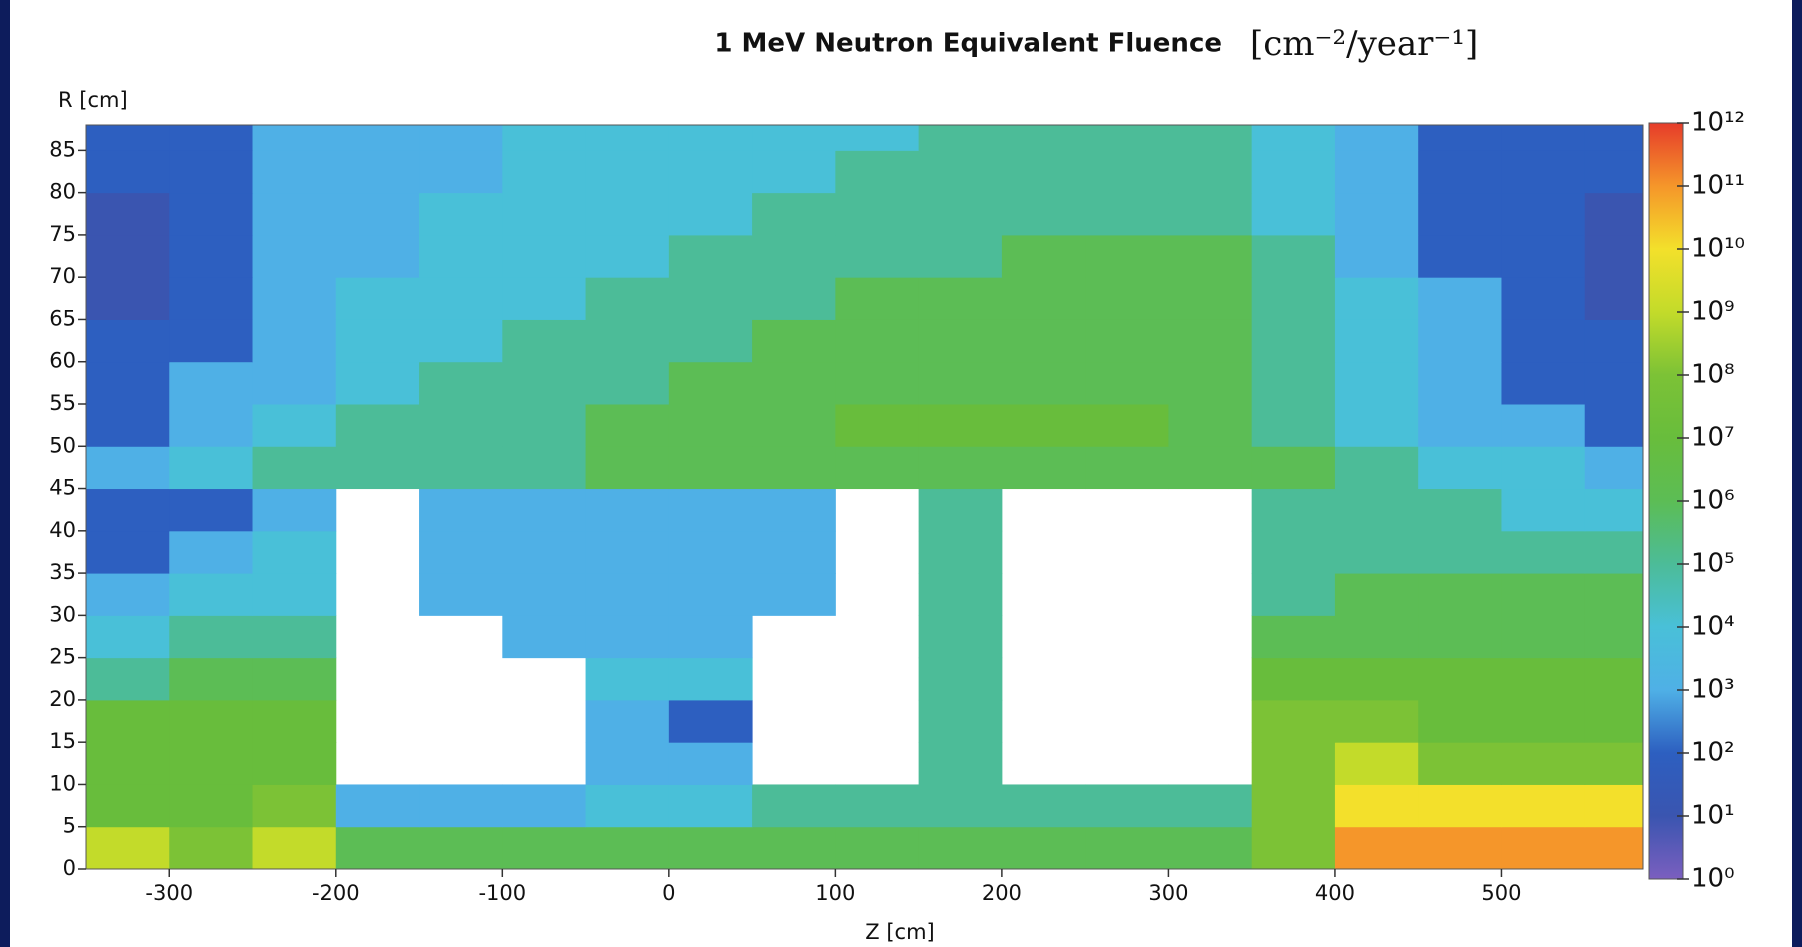 The image size is (1802, 947). What do you see at coordinates (62, 488) in the screenshot?
I see `y-tick-label: 45` at bounding box center [62, 488].